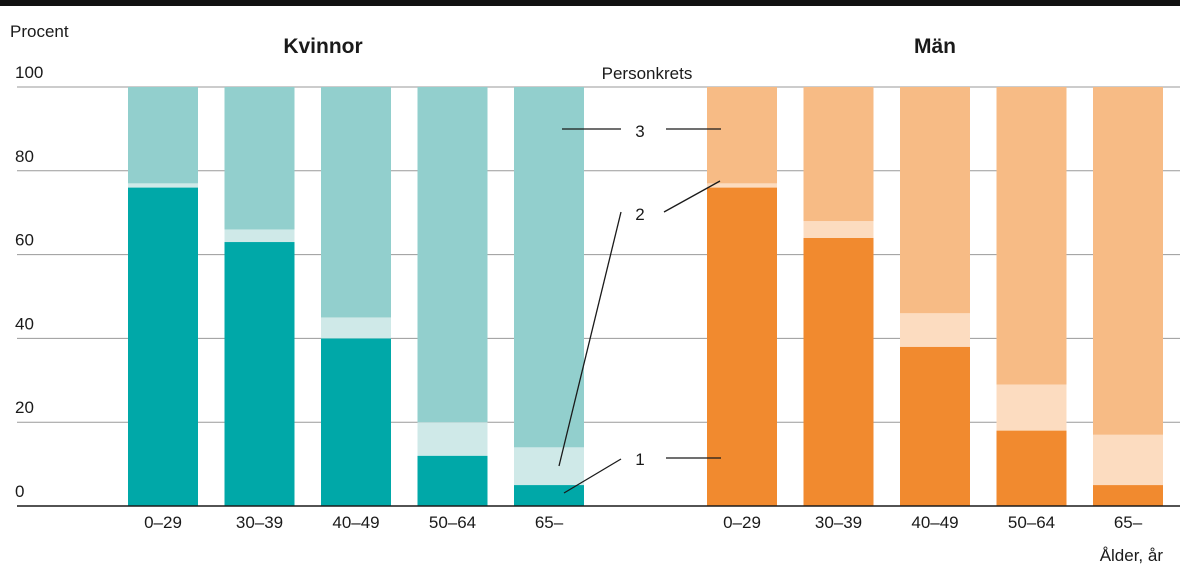 The image size is (1180, 574). I want to click on y-axis-label: Procent, so click(39, 31).